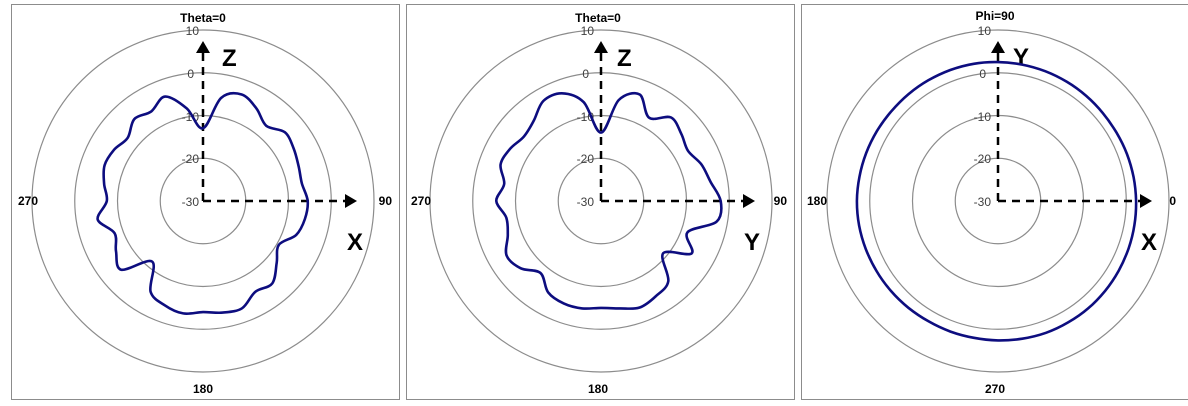 This screenshot has width=1188, height=406. What do you see at coordinates (995, 389) in the screenshot?
I see `angle-label-bottom: 270` at bounding box center [995, 389].